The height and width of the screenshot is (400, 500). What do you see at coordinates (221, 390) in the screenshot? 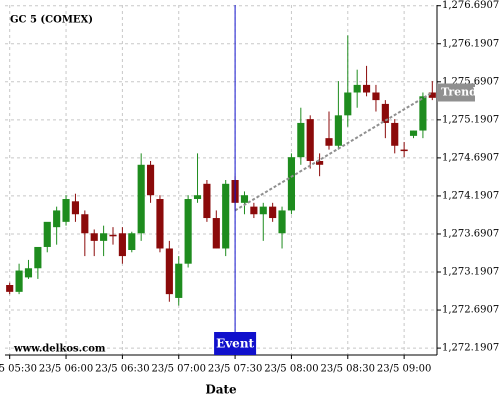
I see `x-axis-title: Date` at bounding box center [221, 390].